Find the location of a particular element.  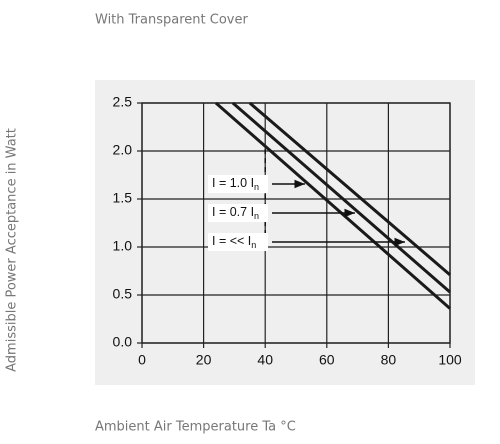

chart-title: With Transparent Cover is located at coordinates (171, 20).